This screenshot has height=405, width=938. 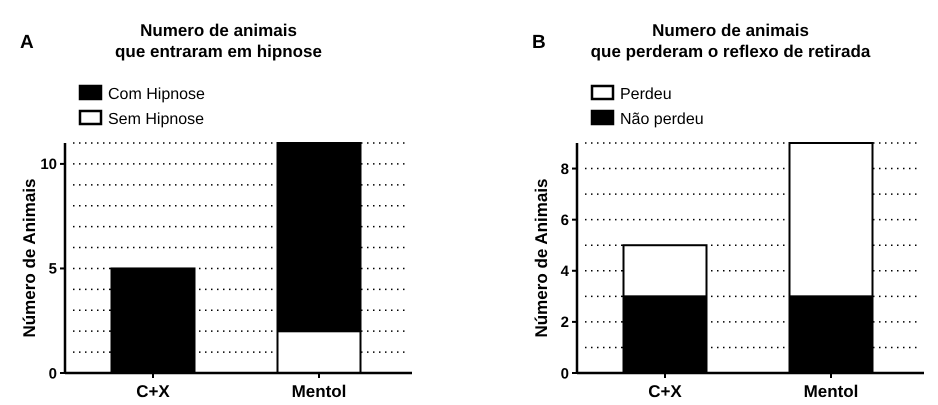 I want to click on chart-title: Numero de animais que perderam o reflexo de retirada, so click(x=730, y=41).